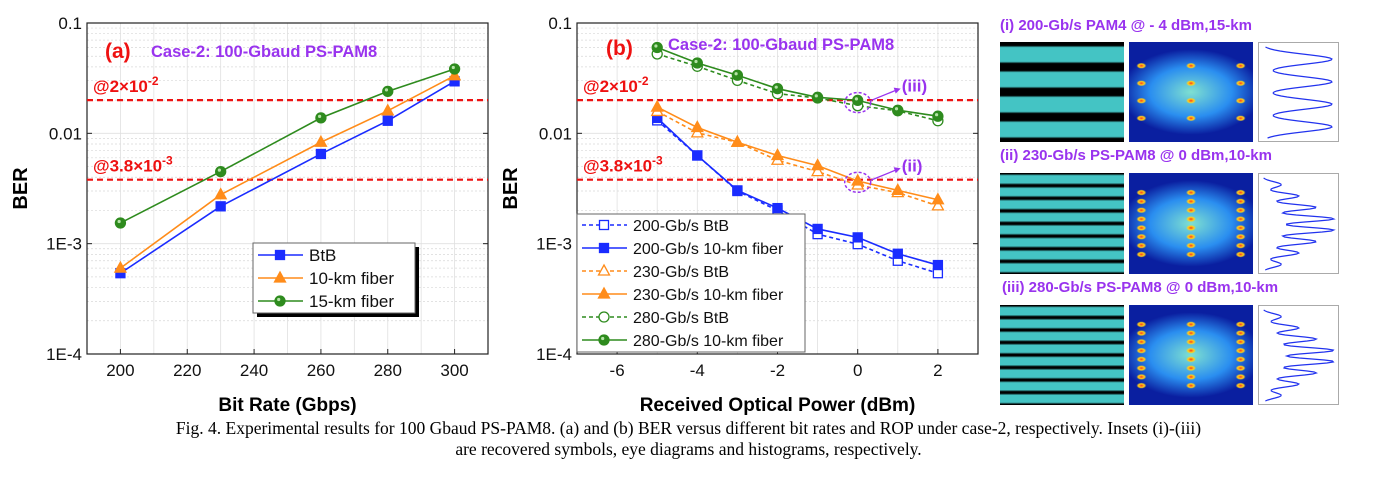 The height and width of the screenshot is (480, 1377). Describe the element at coordinates (1140, 287) in the screenshot. I see `inset-iii-label: (iii) 280-Gb/s PS-PAM8 @ 0 dBm,10-km` at that location.